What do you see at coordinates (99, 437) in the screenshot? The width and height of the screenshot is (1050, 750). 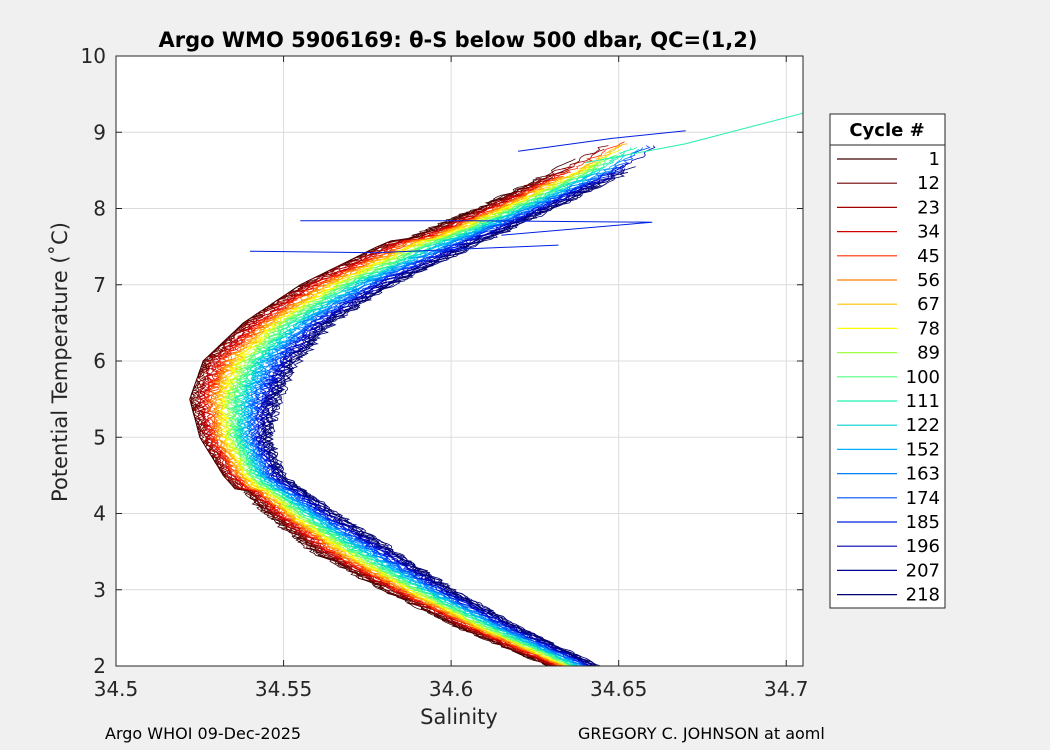 I see `y-tick-label: 5` at bounding box center [99, 437].